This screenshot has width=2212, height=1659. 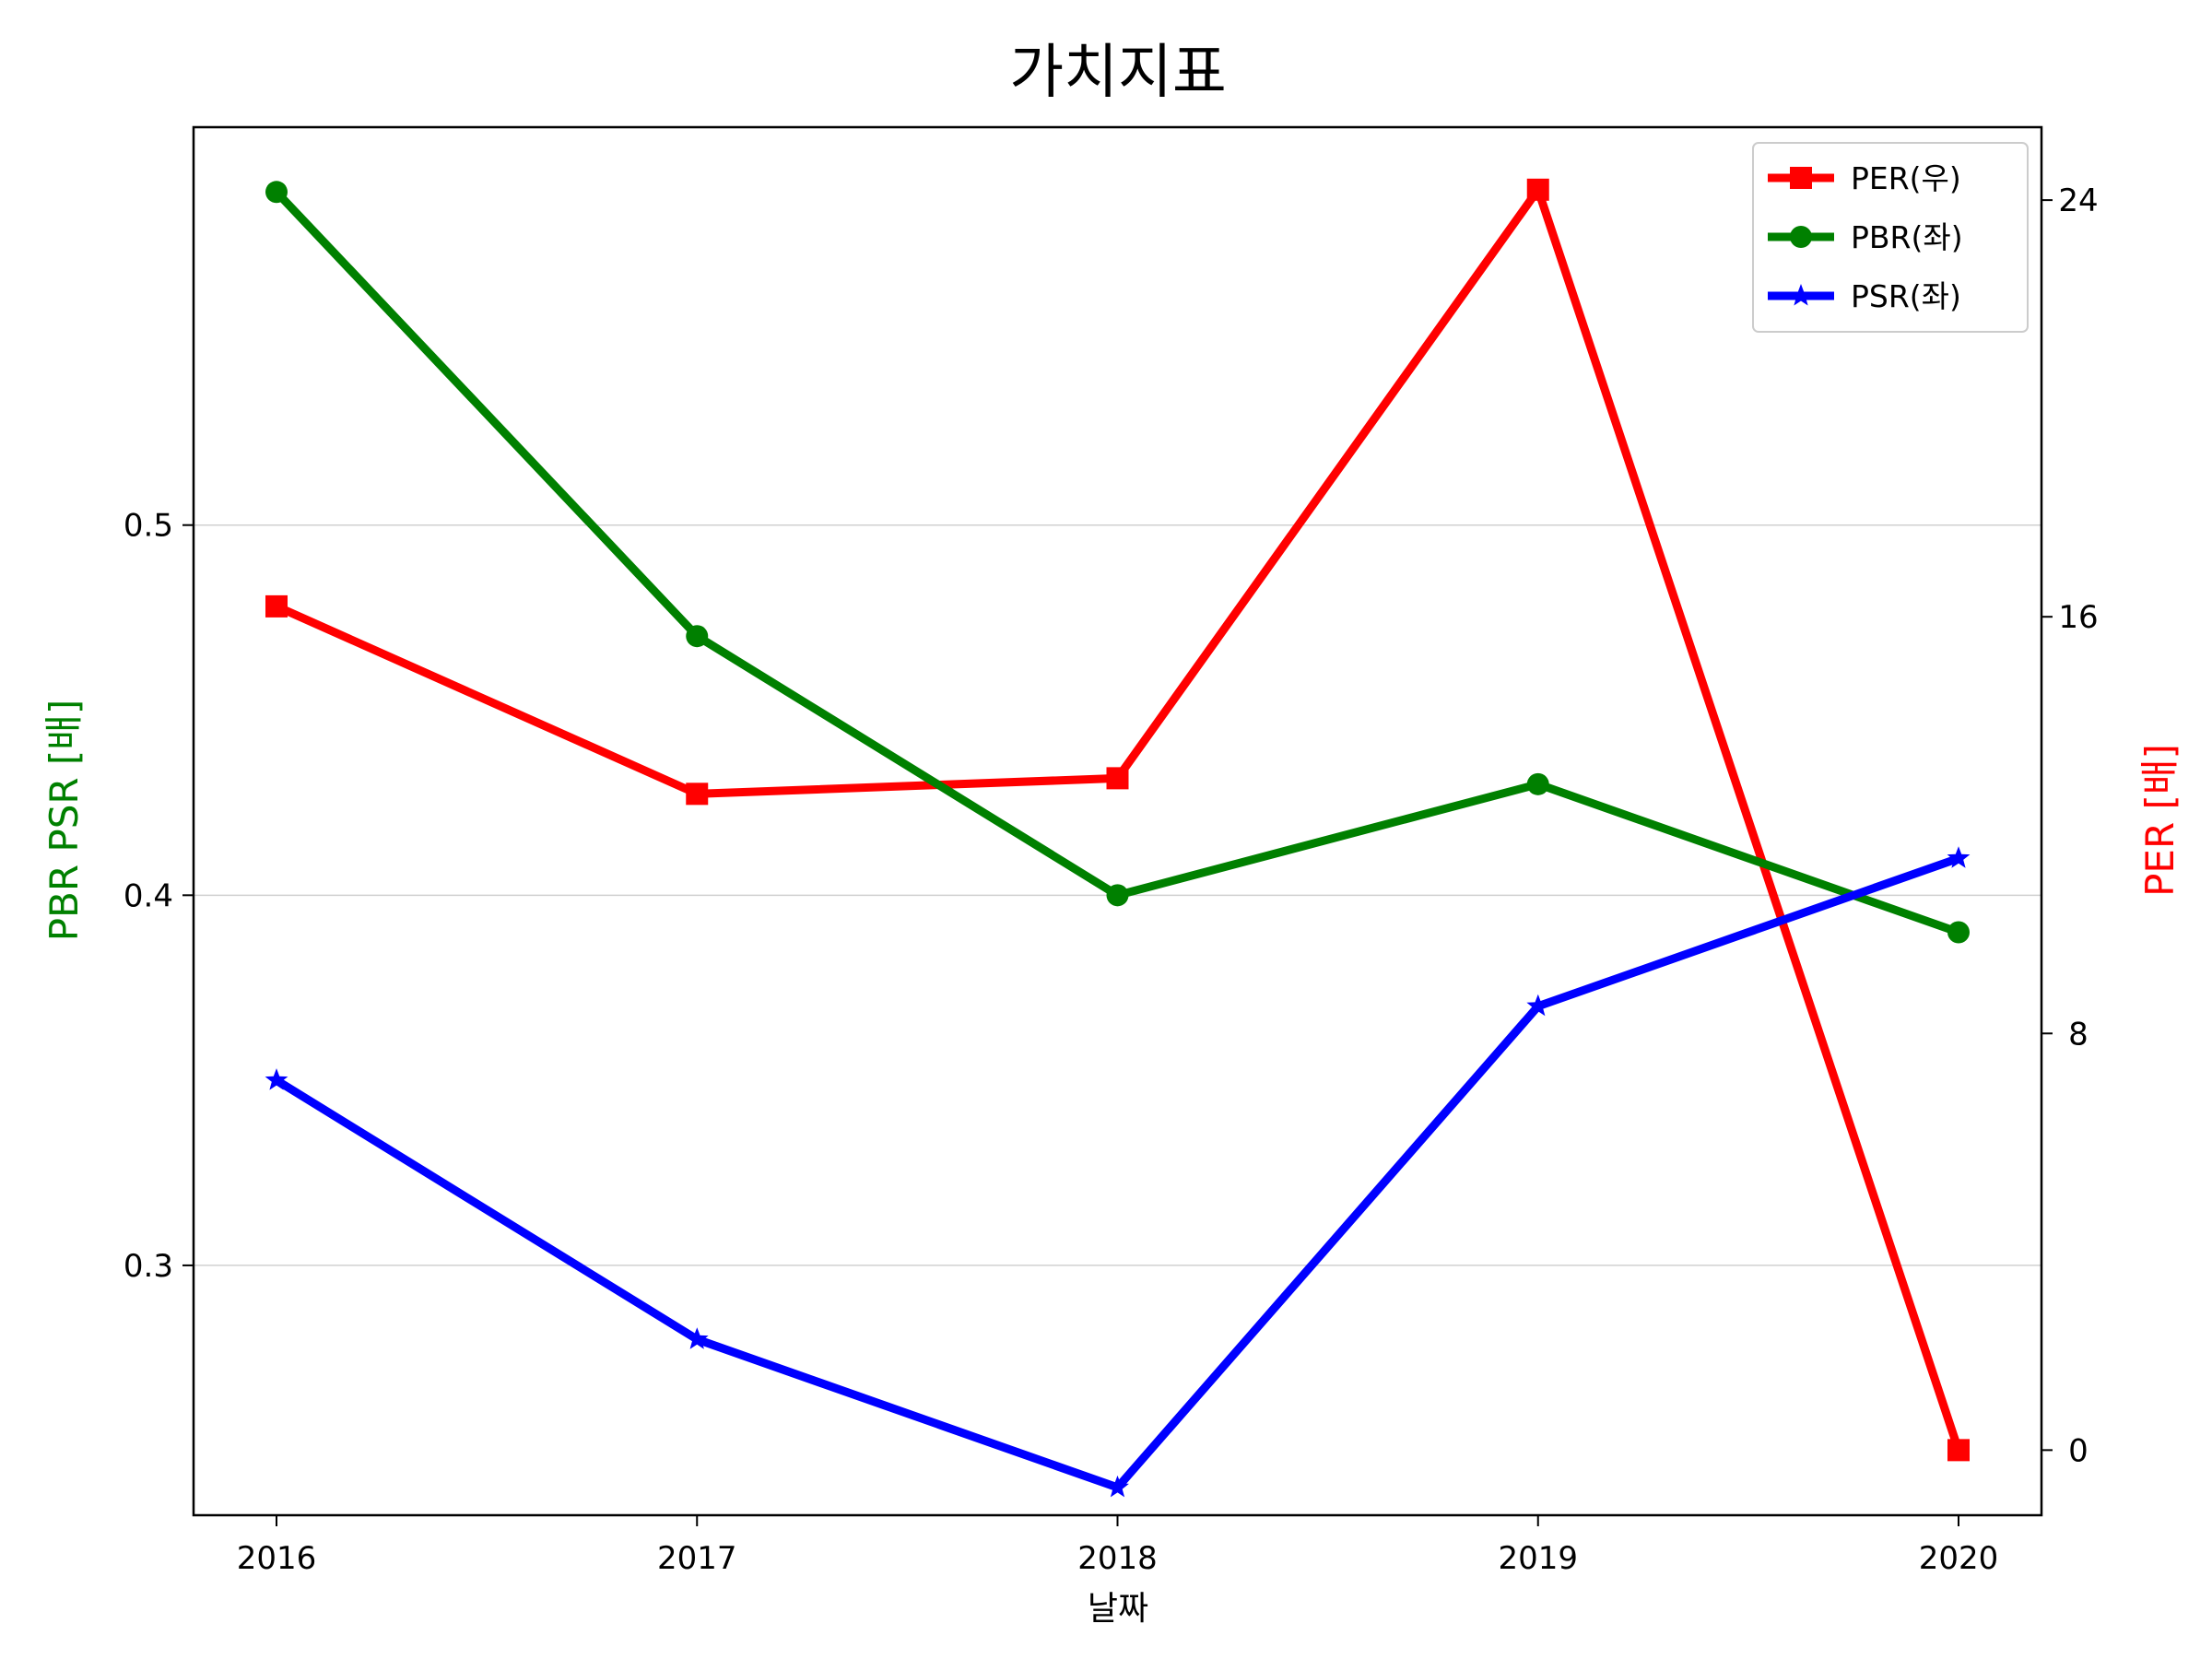 What do you see at coordinates (1118, 73) in the screenshot?
I see `chart-title: 가치지표` at bounding box center [1118, 73].